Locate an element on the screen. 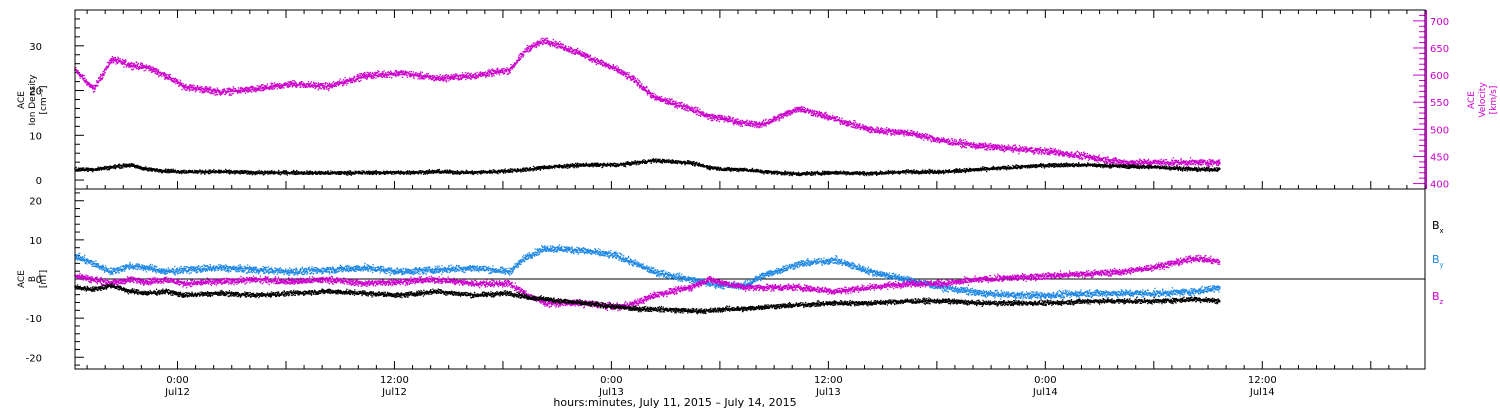 Image resolution: width=1500 pixels, height=410 pixels. y-tick-label-b: -10 is located at coordinates (34, 319).